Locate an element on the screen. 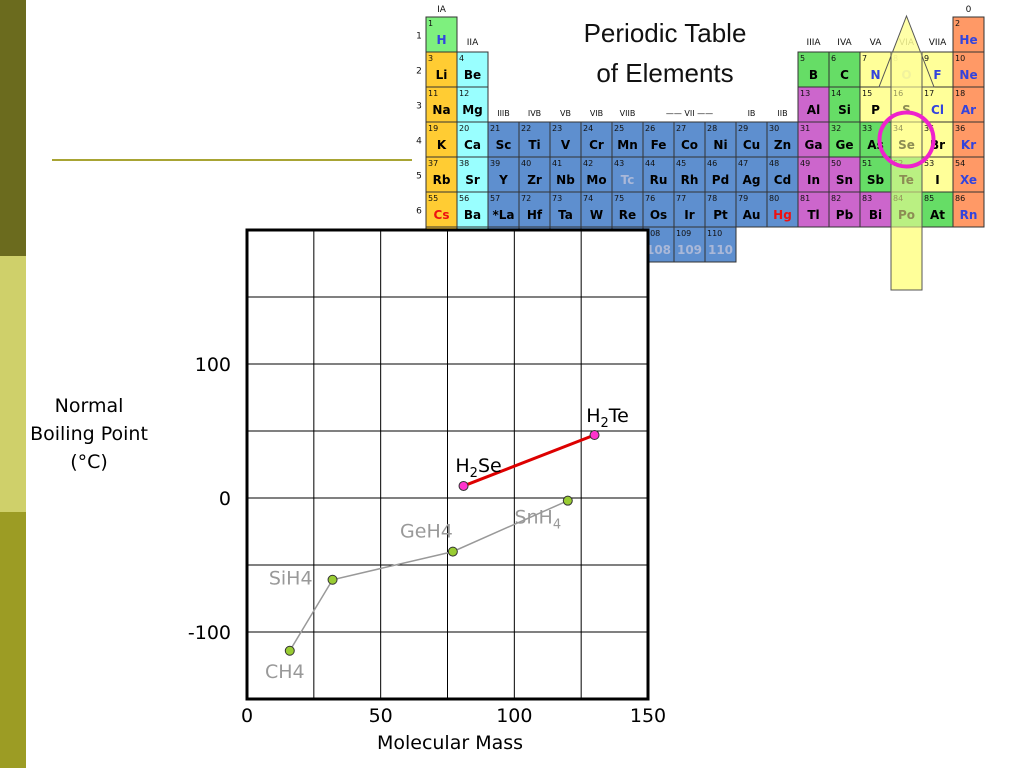 The width and height of the screenshot is (1024, 768). element-symbol: Xe is located at coordinates (968, 180).